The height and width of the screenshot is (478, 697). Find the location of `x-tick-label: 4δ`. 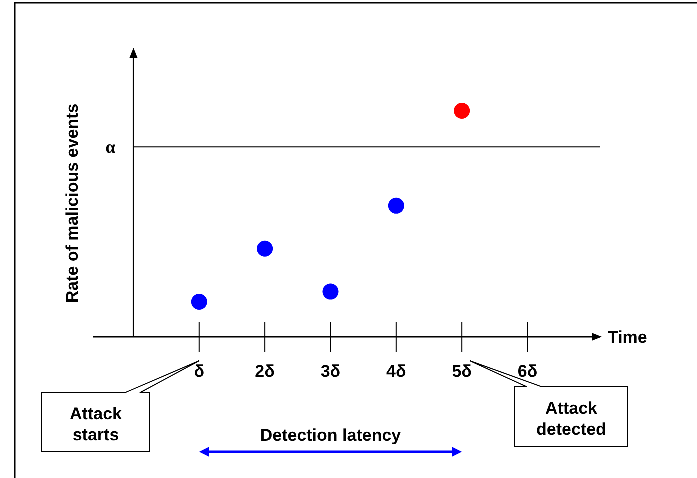

x-tick-label: 4δ is located at coordinates (396, 371).